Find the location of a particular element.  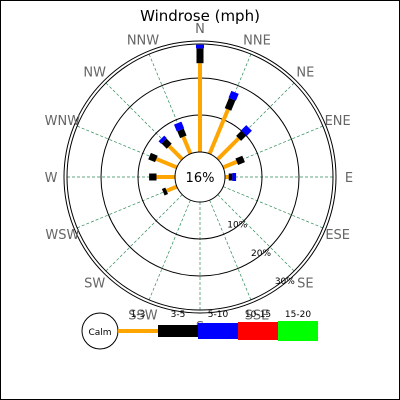

calm-percent: 16% is located at coordinates (200, 178).